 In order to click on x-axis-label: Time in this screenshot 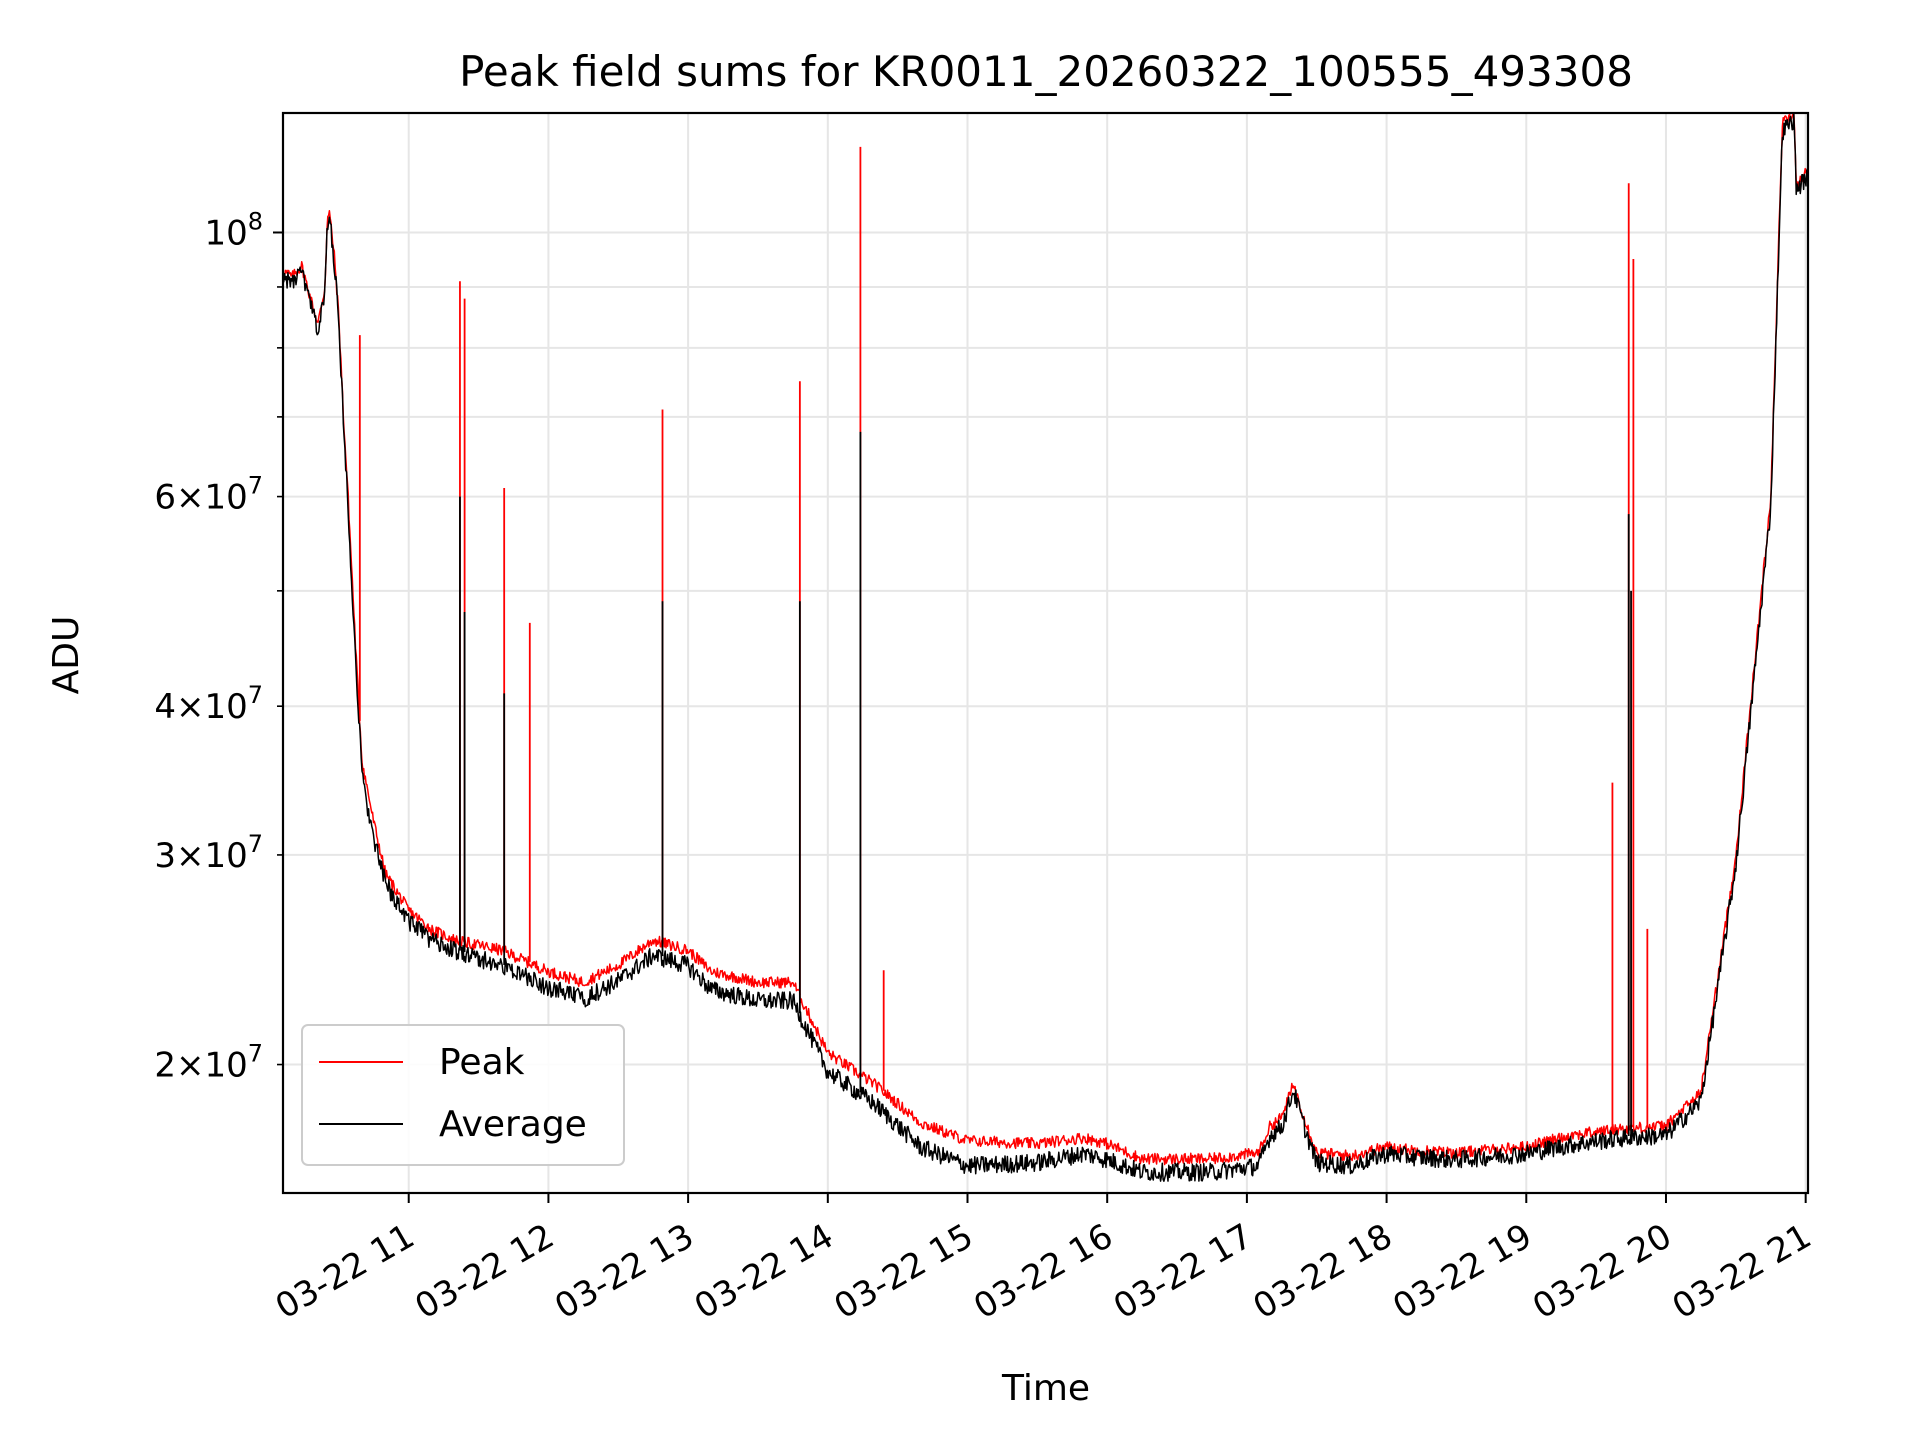, I will do `click(1045, 1388)`.